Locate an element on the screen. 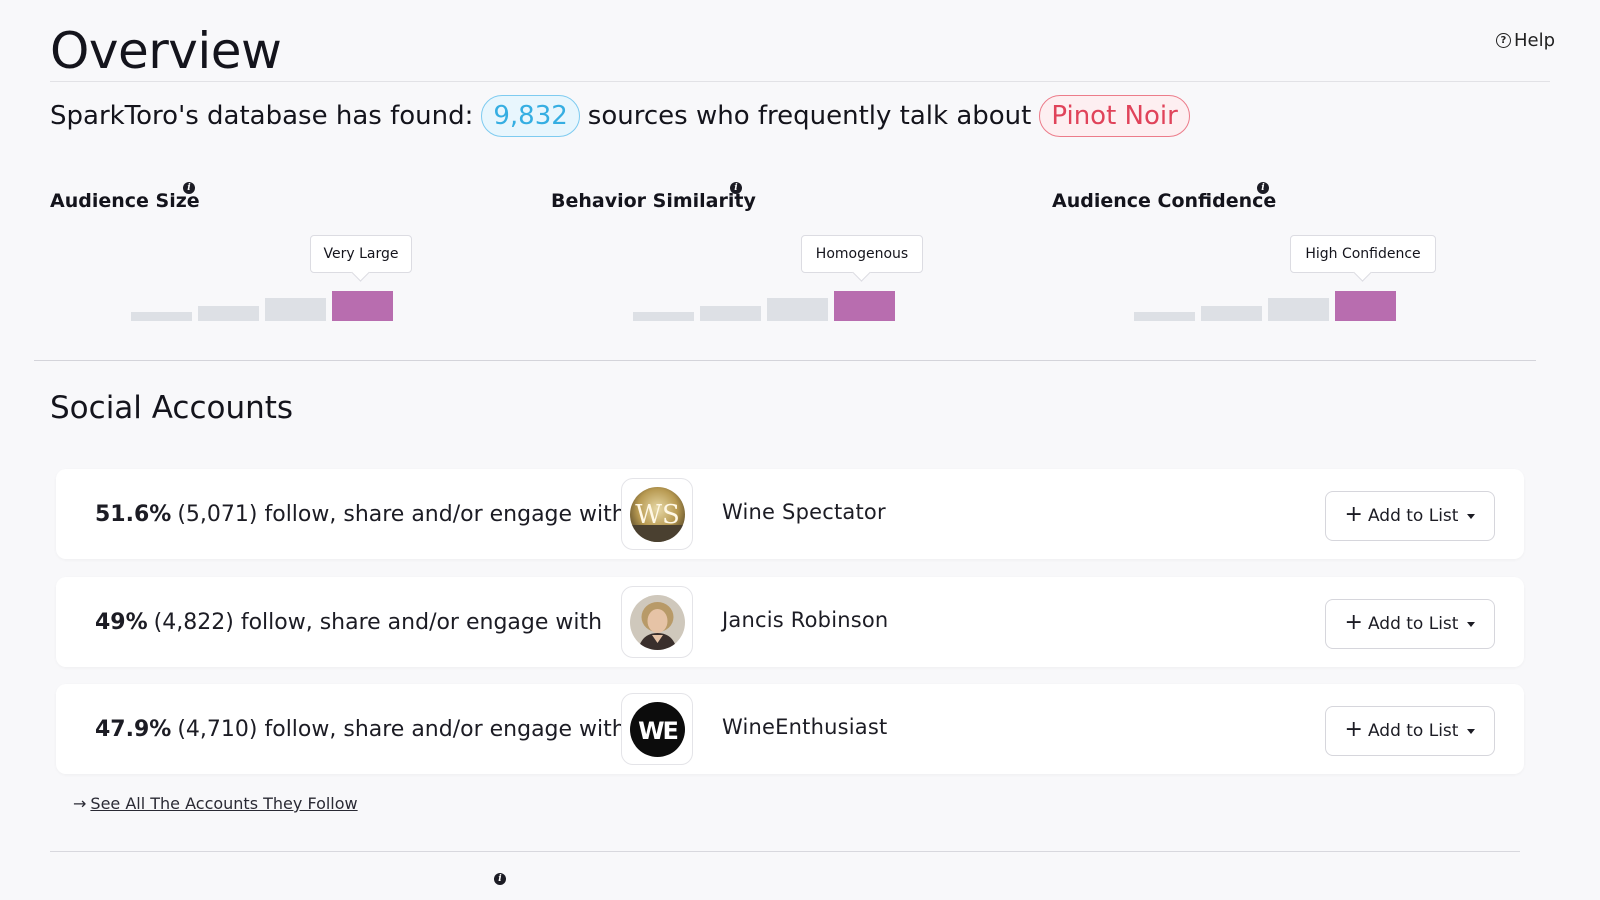 This screenshot has height=900, width=1600. help-link: ? Help is located at coordinates (1525, 40).